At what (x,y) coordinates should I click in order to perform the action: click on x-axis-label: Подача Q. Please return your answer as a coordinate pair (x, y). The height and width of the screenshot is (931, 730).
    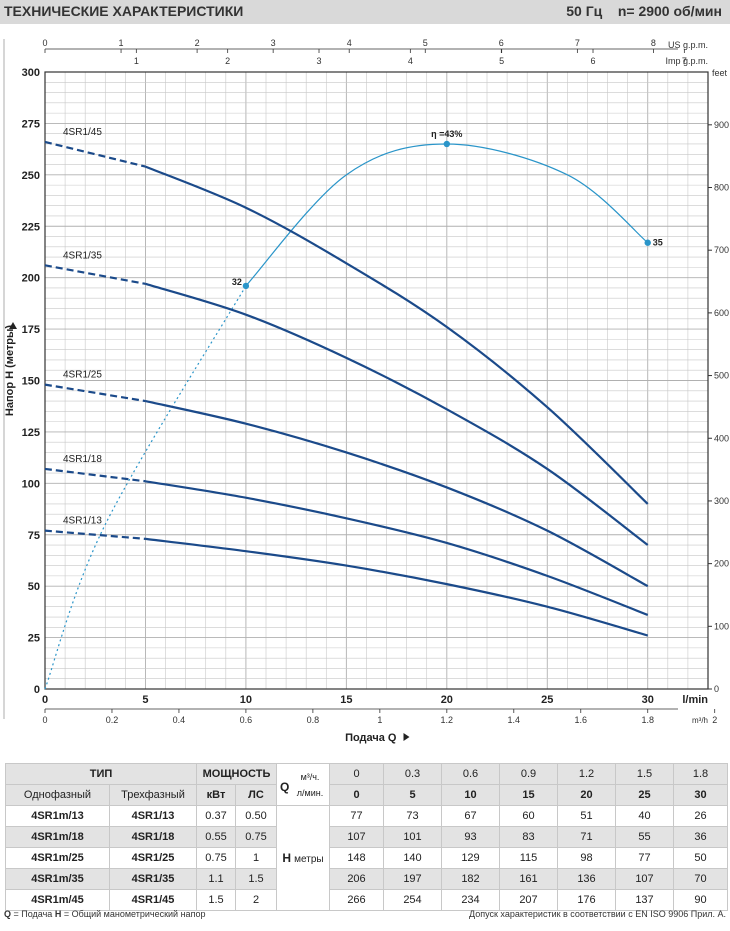
    Looking at the image, I should click on (371, 738).